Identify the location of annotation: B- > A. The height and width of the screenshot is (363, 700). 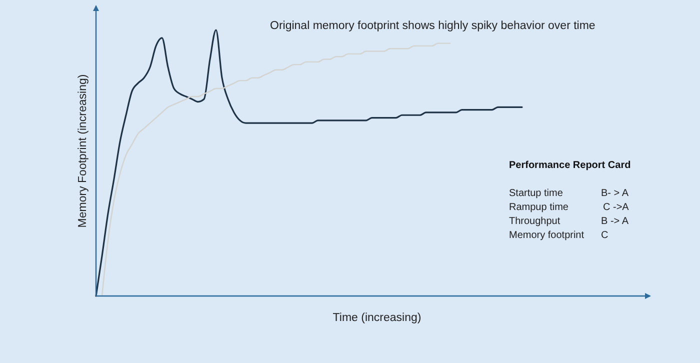
(615, 193).